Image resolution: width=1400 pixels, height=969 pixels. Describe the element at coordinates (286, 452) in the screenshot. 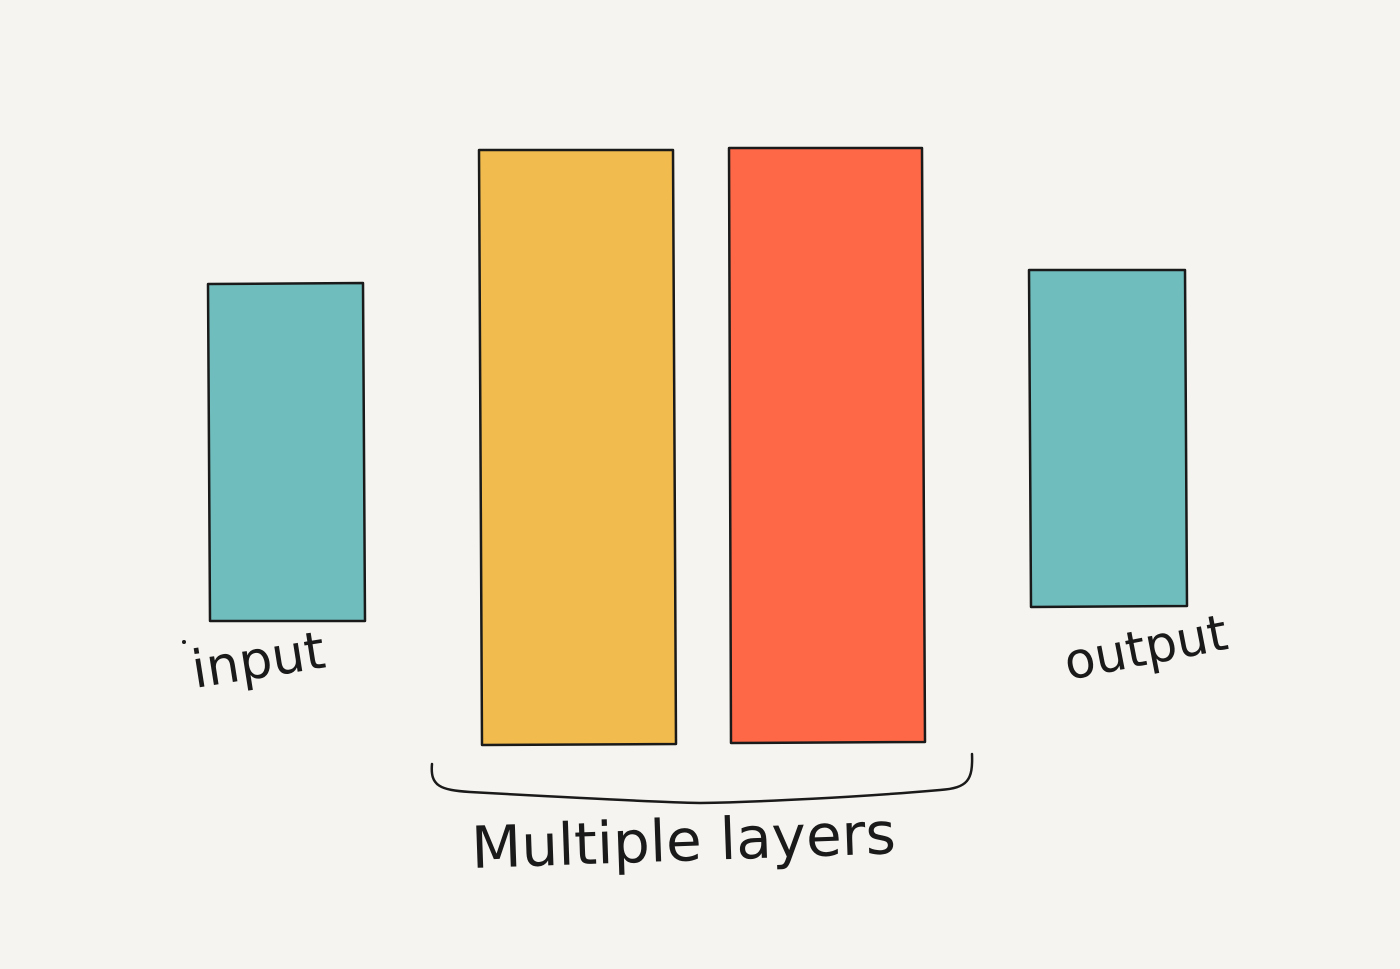

I see `input-layer-box` at that location.